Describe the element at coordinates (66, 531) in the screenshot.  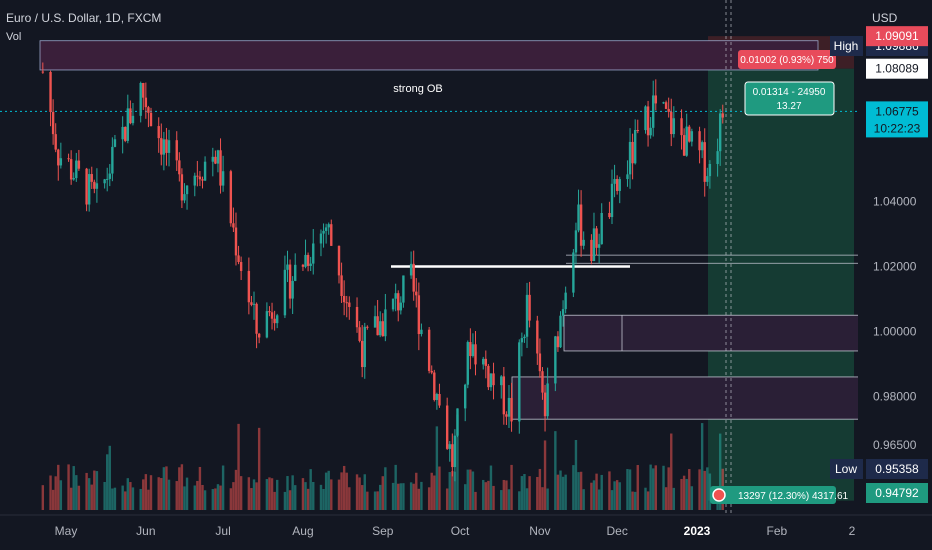
I see `x-tick-label: May` at that location.